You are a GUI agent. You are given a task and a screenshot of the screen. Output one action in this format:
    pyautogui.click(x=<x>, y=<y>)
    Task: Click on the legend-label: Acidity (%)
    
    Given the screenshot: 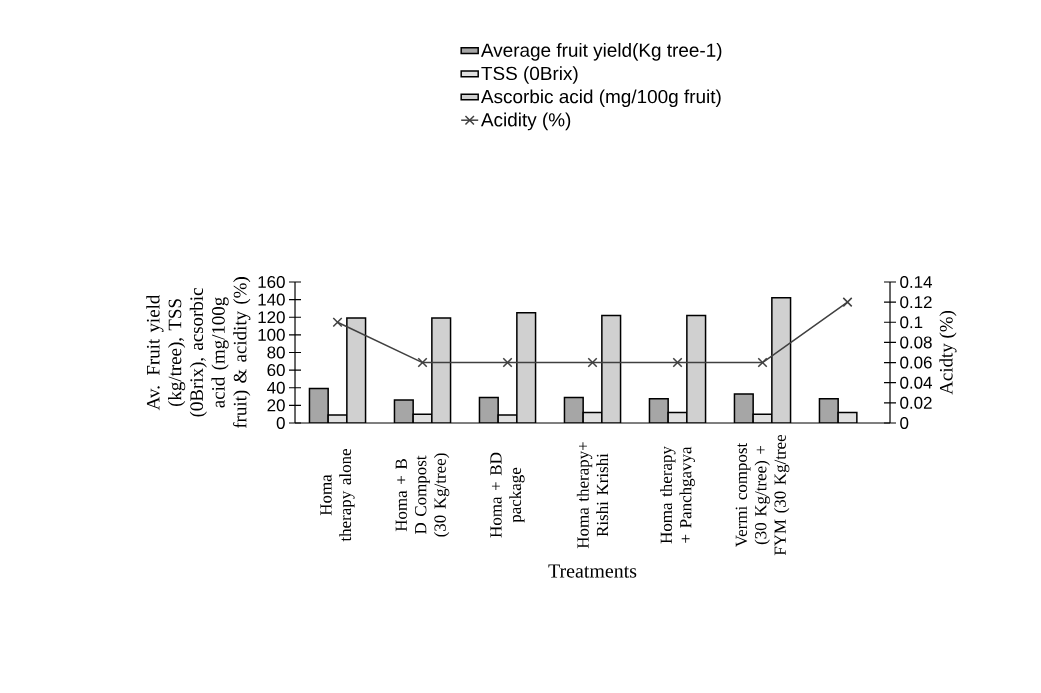 What is the action you would take?
    pyautogui.click(x=525, y=121)
    